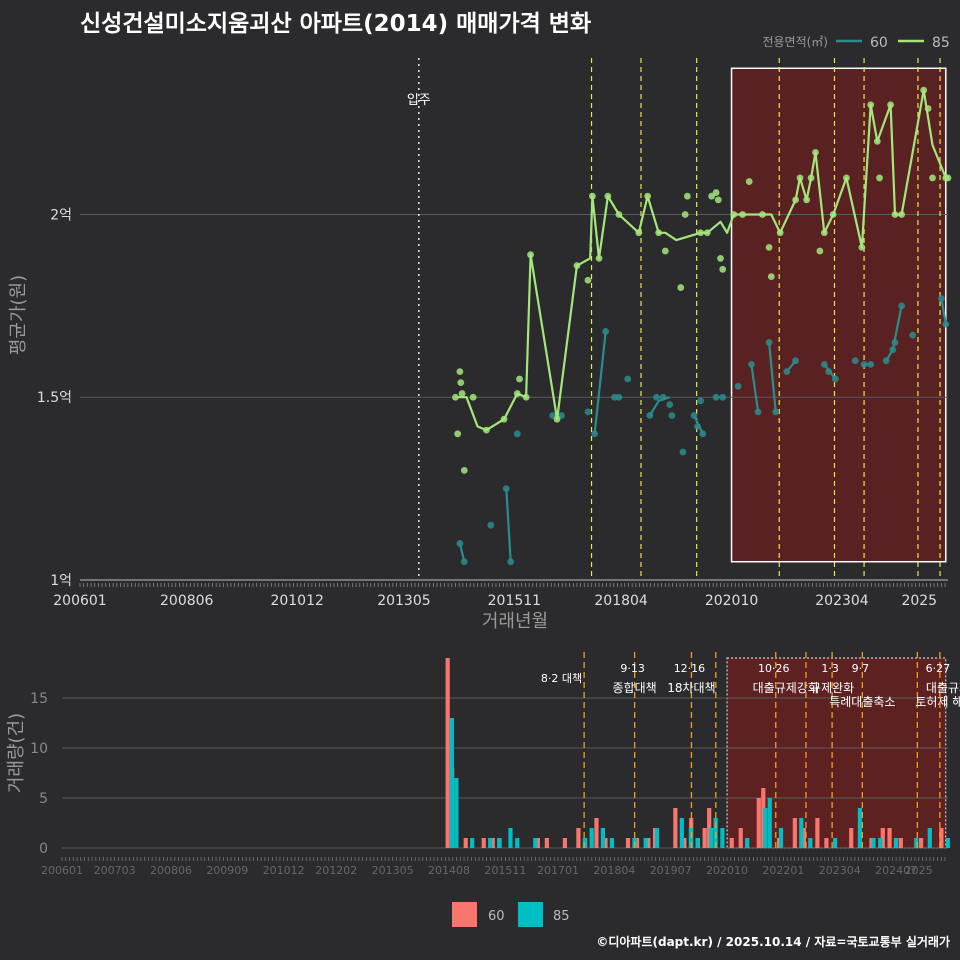 The width and height of the screenshot is (960, 960). What do you see at coordinates (115, 870) in the screenshot?
I see `x-tick-label: 200703` at bounding box center [115, 870].